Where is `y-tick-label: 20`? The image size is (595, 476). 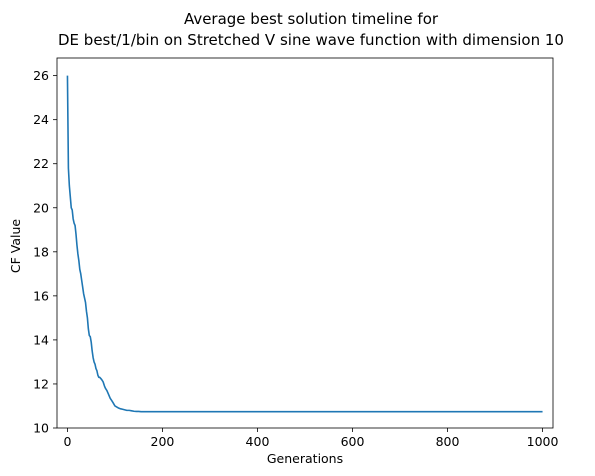
y-tick-label: 20 is located at coordinates (41, 207).